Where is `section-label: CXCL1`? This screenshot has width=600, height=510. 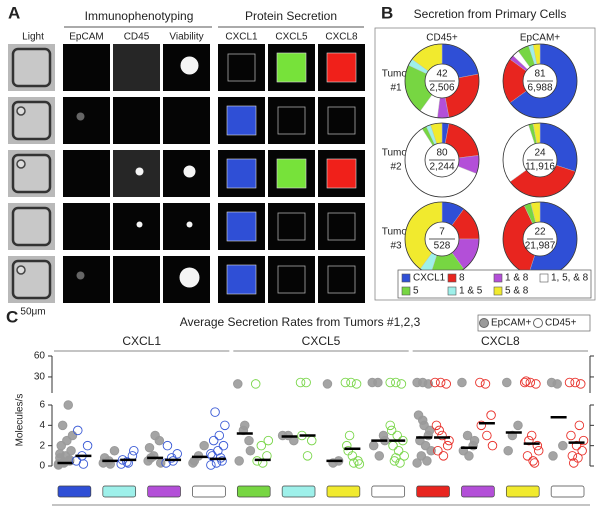
section-label: CXCL1 is located at coordinates (141, 341).